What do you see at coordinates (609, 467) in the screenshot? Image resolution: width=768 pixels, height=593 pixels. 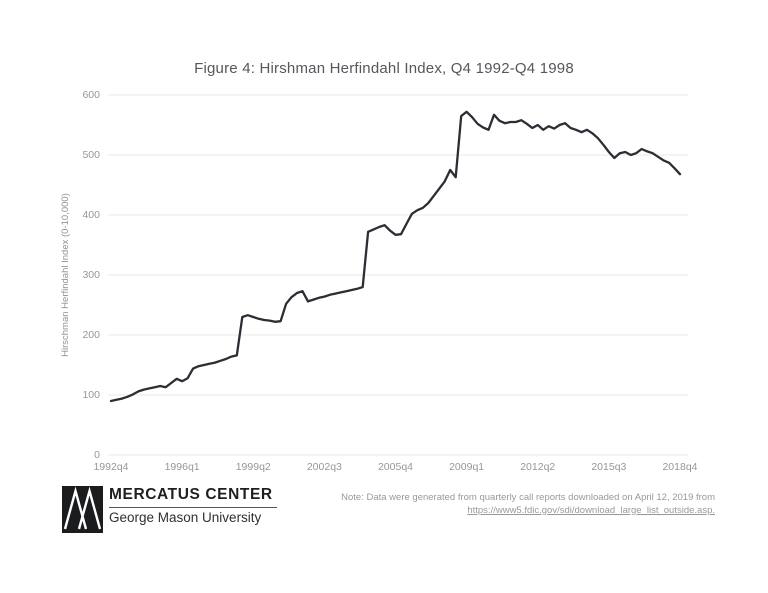 I see `x-tick-label: 2015q3` at bounding box center [609, 467].